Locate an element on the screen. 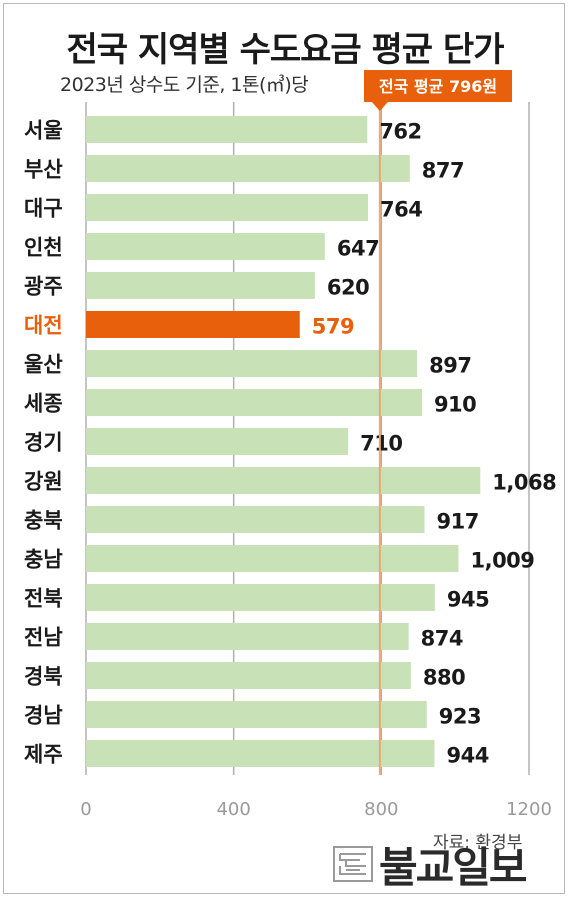 The height and width of the screenshot is (898, 570). data-label: 710 is located at coordinates (381, 444).